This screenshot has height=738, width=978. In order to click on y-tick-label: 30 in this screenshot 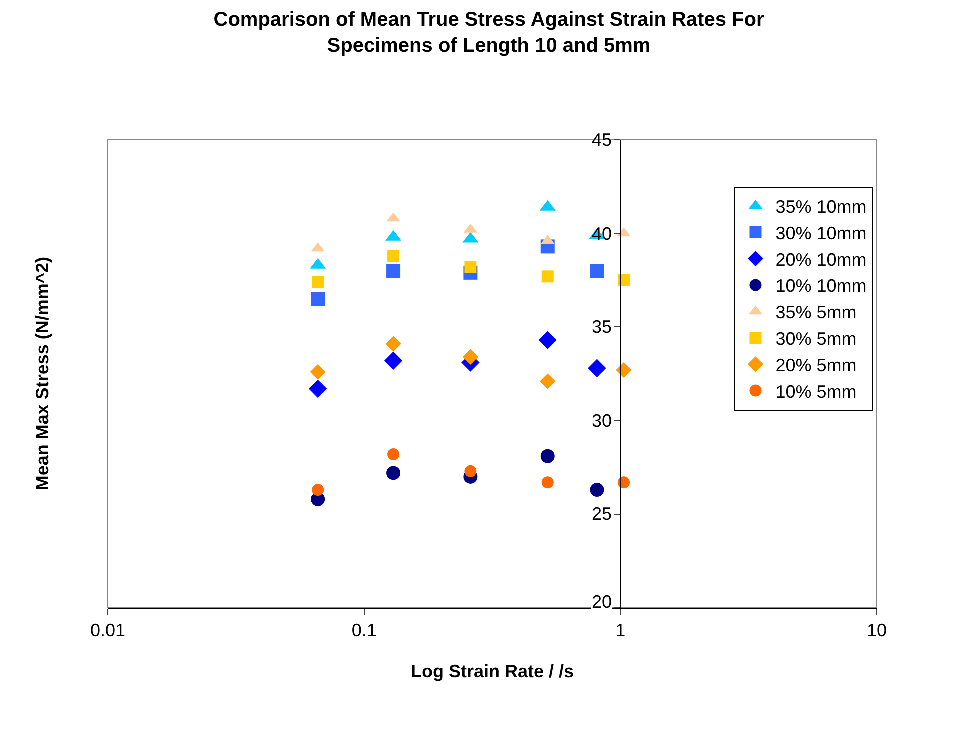, I will do `click(602, 421)`.